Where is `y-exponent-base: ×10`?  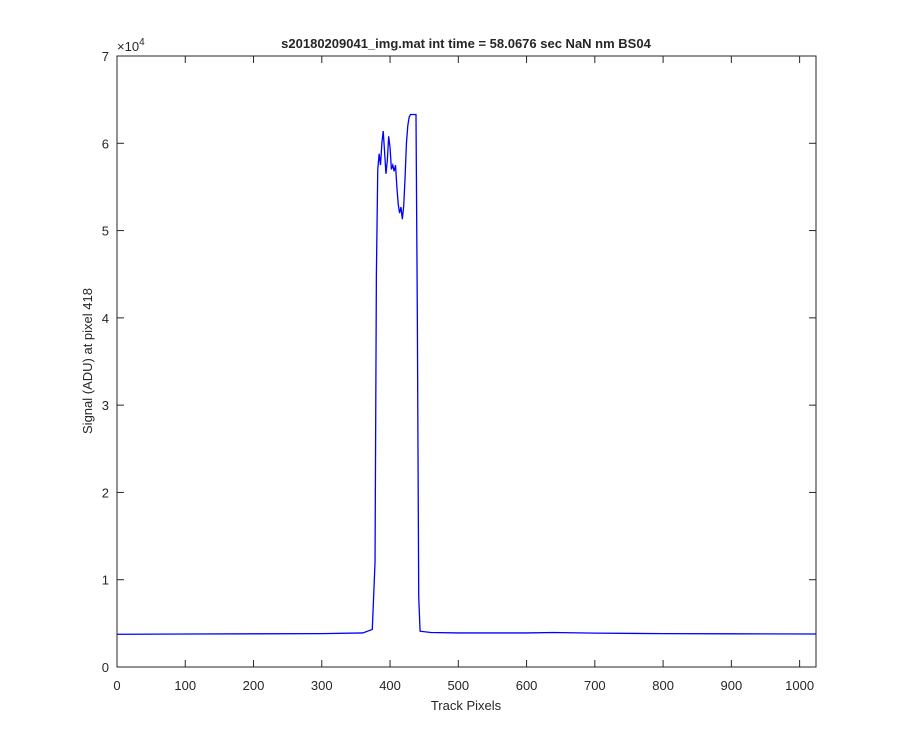
y-exponent-base: ×10 is located at coordinates (128, 46).